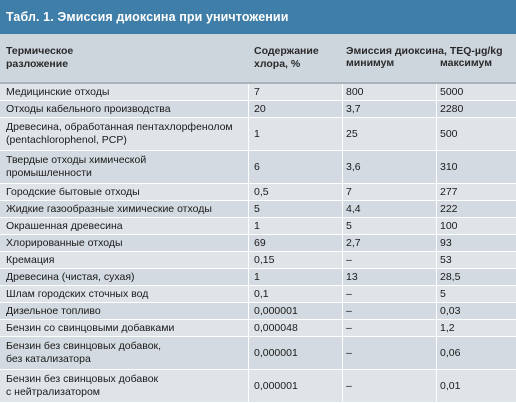 This screenshot has height=403, width=516. I want to click on cell-max: 93, so click(446, 243).